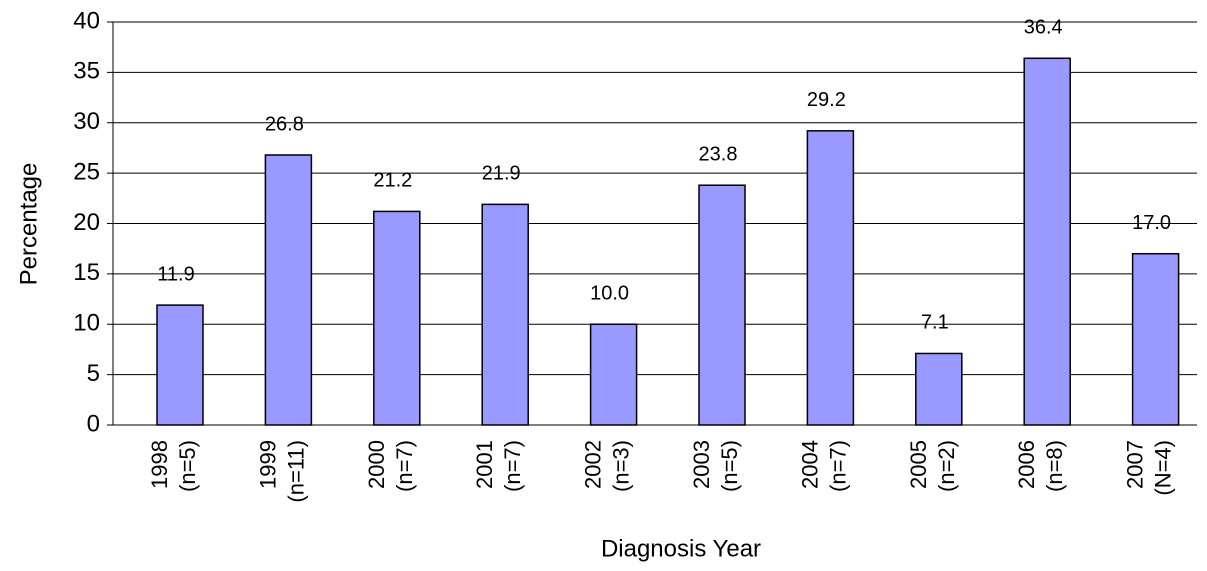  Describe the element at coordinates (175, 274) in the screenshot. I see `value-label: 11.9` at that location.